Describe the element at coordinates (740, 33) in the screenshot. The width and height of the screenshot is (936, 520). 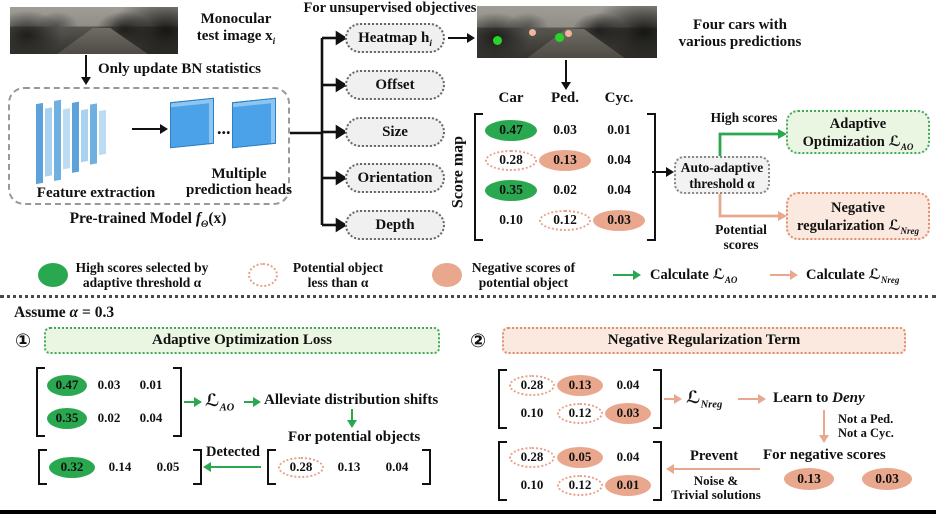
I see `four-cars-label: Four cars with various predictions` at that location.